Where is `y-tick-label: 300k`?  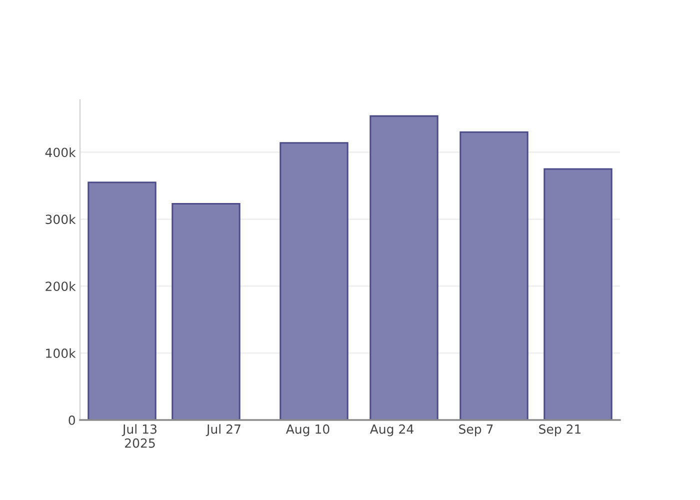
y-tick-label: 300k is located at coordinates (61, 219).